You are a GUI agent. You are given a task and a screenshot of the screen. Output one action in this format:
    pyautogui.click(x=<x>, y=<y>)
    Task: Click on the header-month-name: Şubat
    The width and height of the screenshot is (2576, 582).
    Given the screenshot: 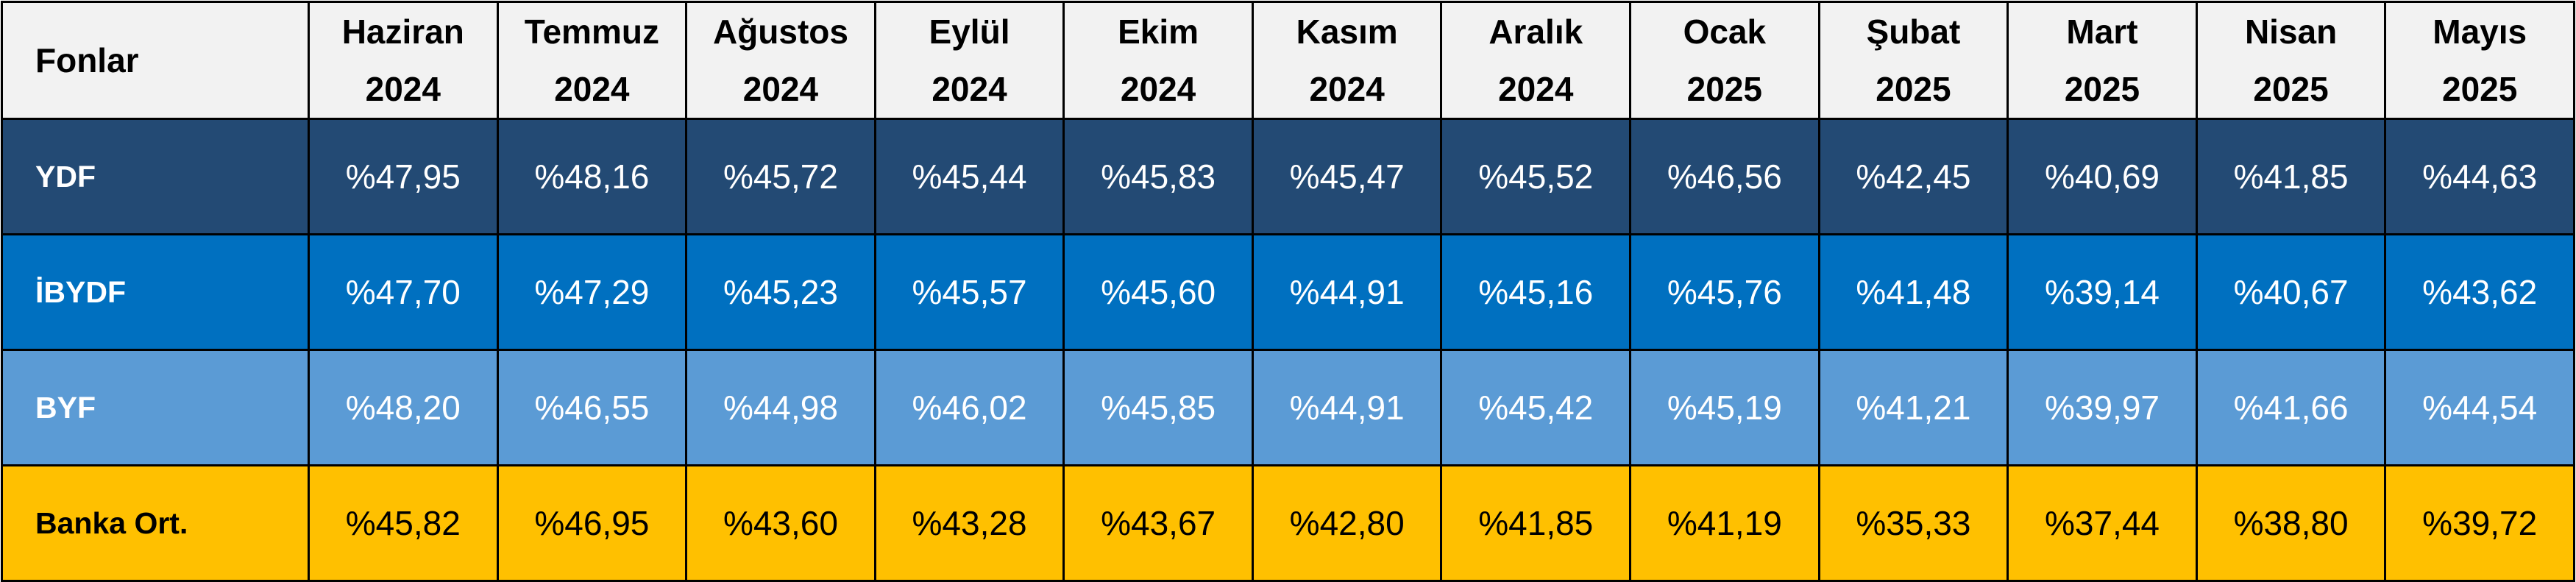 What is the action you would take?
    pyautogui.click(x=1913, y=32)
    